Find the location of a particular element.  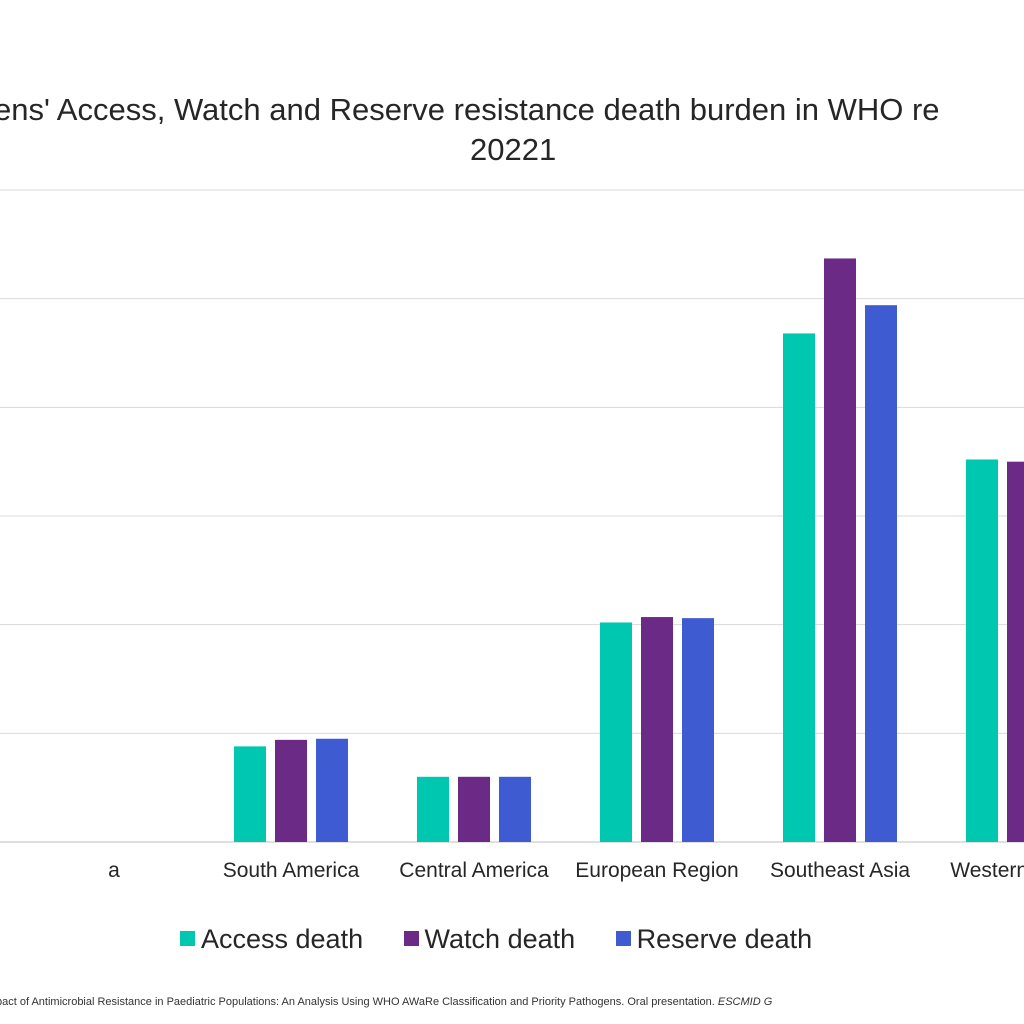

legend-item-reserve: Reserve death is located at coordinates (714, 939).